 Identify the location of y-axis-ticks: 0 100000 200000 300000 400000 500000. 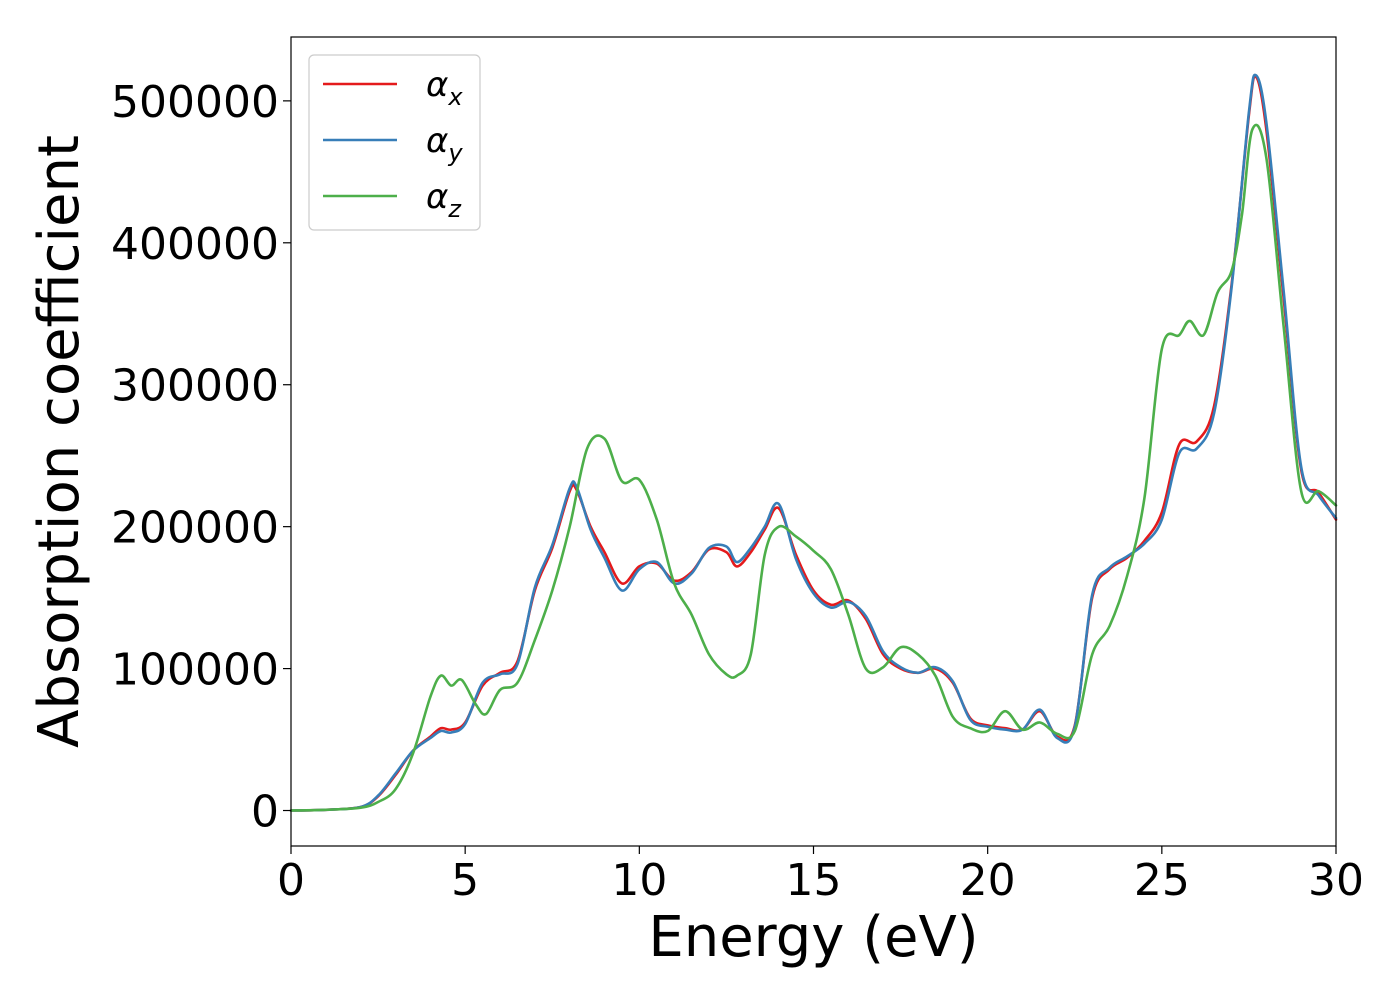
(201, 457).